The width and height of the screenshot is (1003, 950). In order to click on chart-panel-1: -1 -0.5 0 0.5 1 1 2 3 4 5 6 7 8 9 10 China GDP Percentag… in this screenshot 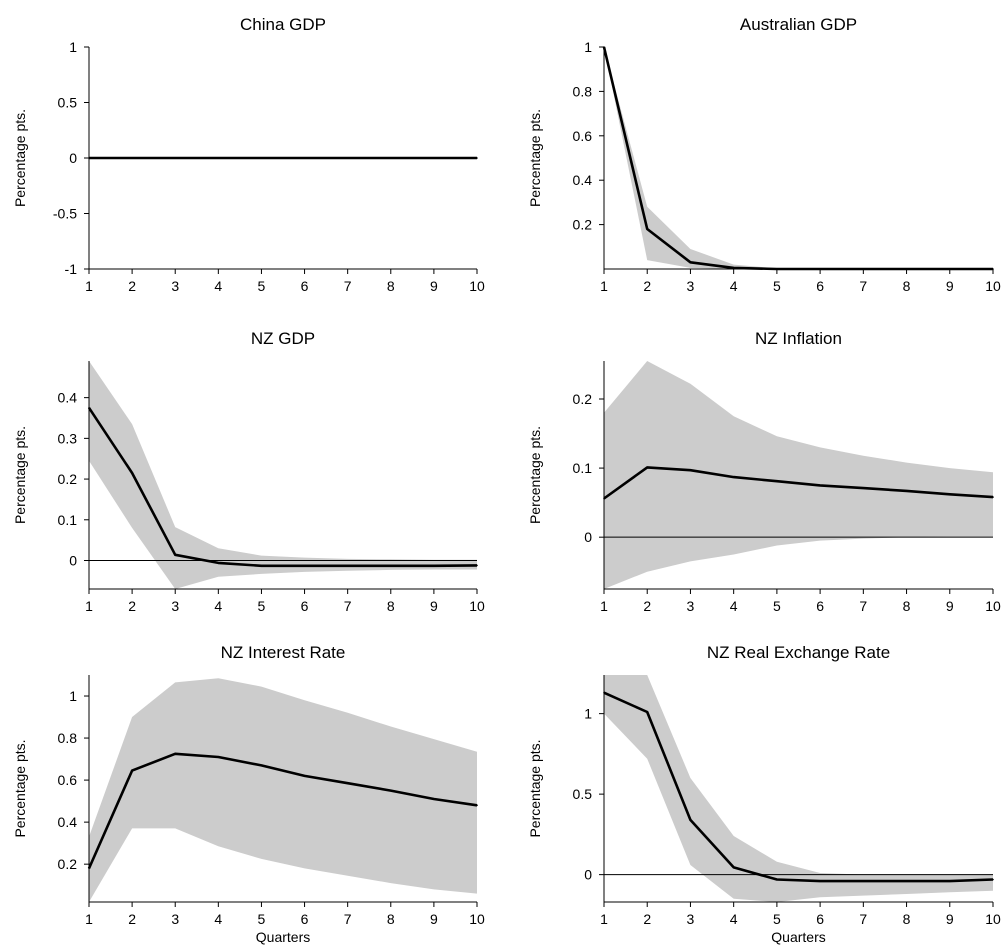, I will do `click(248, 154)`.